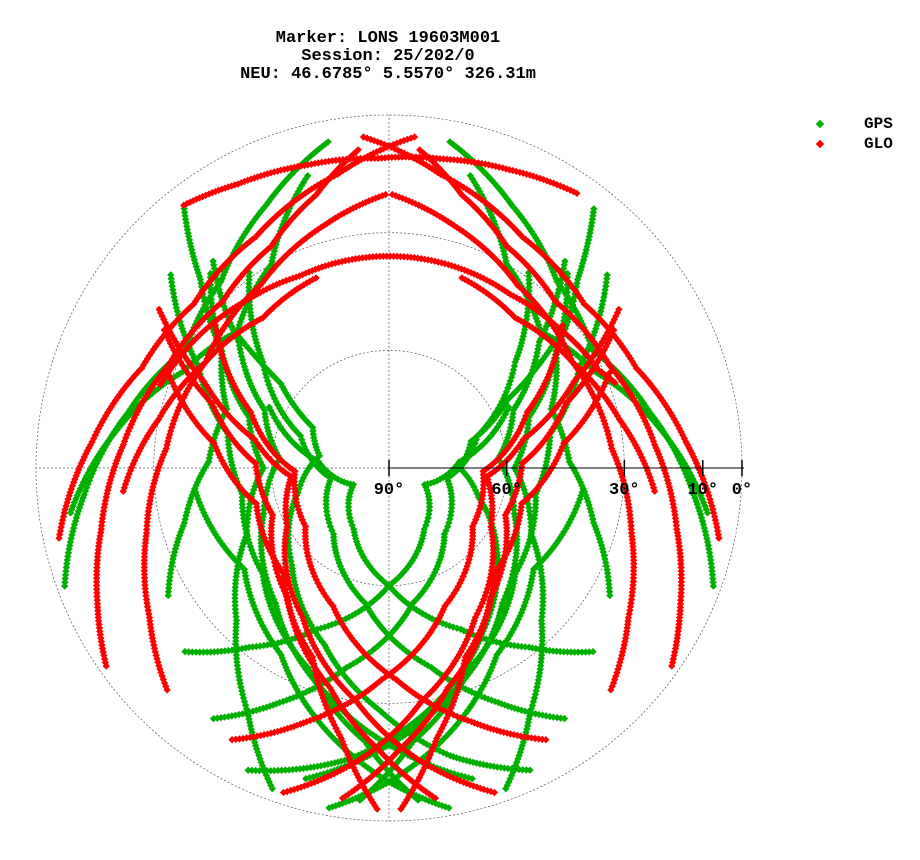 This screenshot has height=860, width=920. Describe the element at coordinates (852, 124) in the screenshot. I see `legend-item-gps: GPS` at that location.